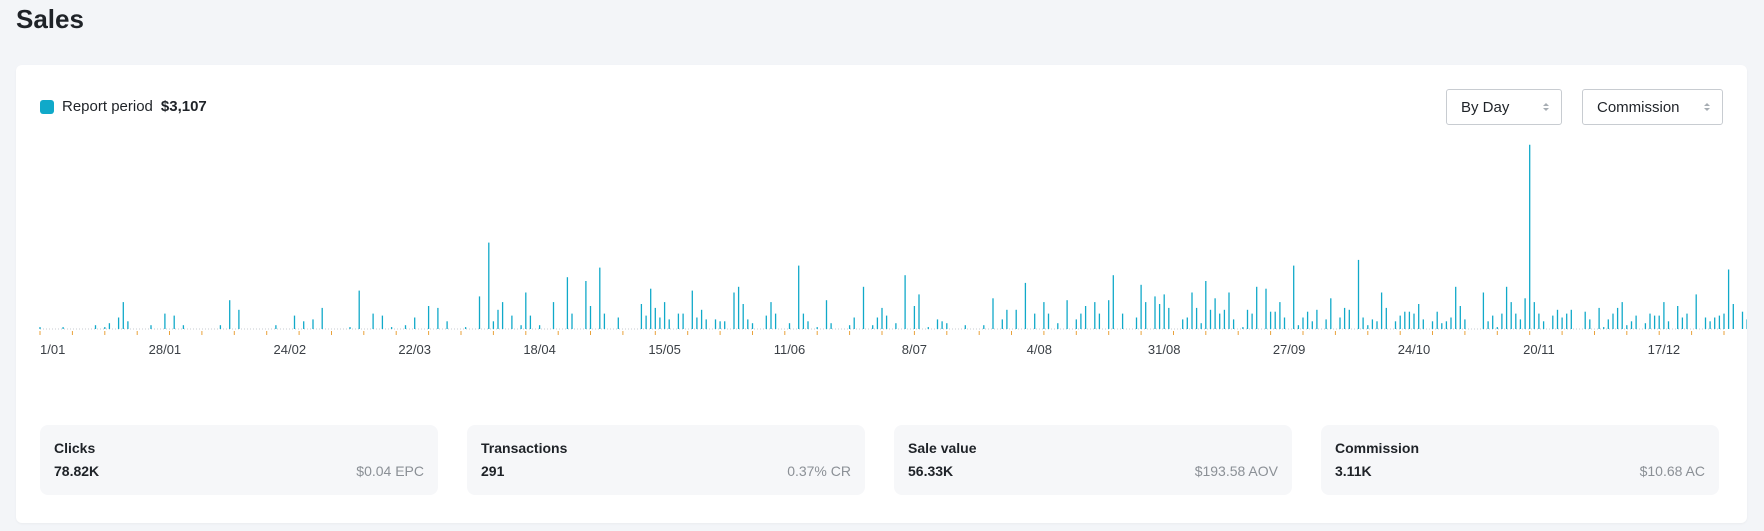 This screenshot has width=1764, height=531. I want to click on granularity-select-value: By Day, so click(1485, 107).